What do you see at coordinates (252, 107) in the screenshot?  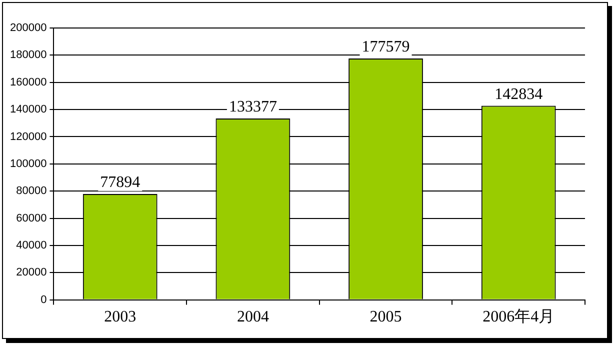 I see `data-label: 133377` at bounding box center [252, 107].